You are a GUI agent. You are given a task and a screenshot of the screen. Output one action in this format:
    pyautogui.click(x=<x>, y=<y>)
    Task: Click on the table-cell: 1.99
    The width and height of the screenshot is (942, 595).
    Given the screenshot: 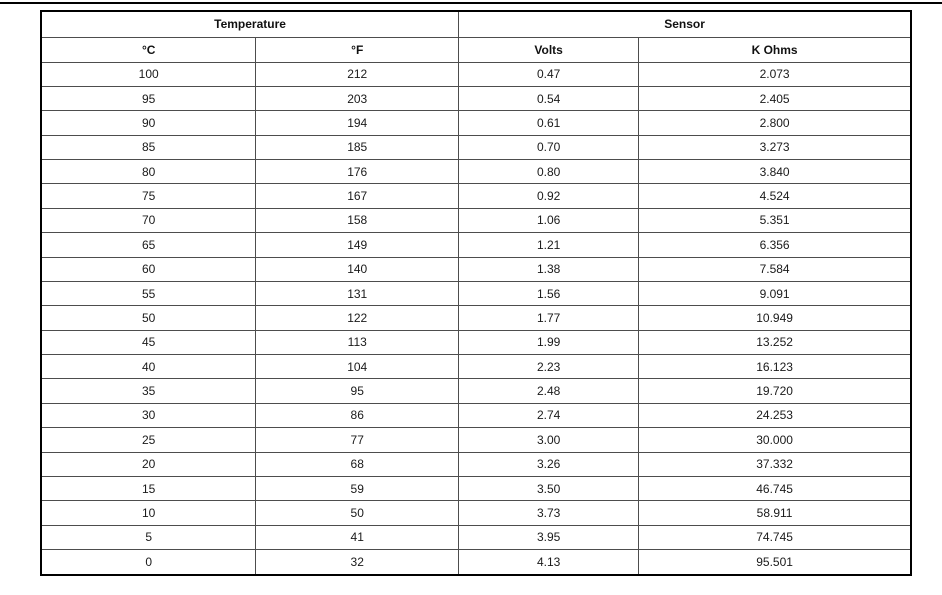 What is the action you would take?
    pyautogui.click(x=549, y=342)
    